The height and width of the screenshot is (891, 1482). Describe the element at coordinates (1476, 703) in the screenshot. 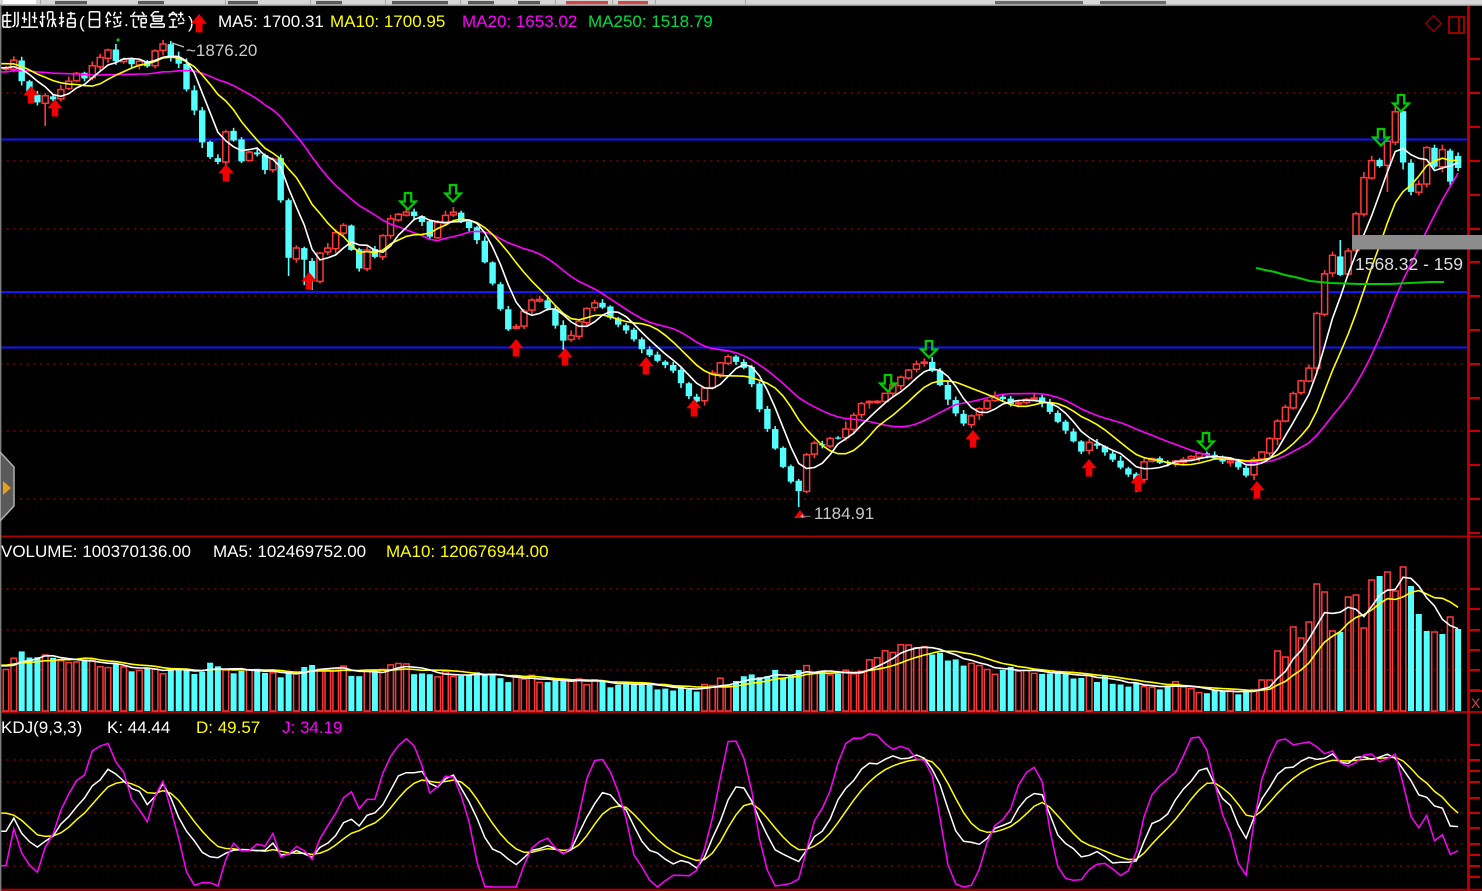

I see `svg-text: X` at that location.